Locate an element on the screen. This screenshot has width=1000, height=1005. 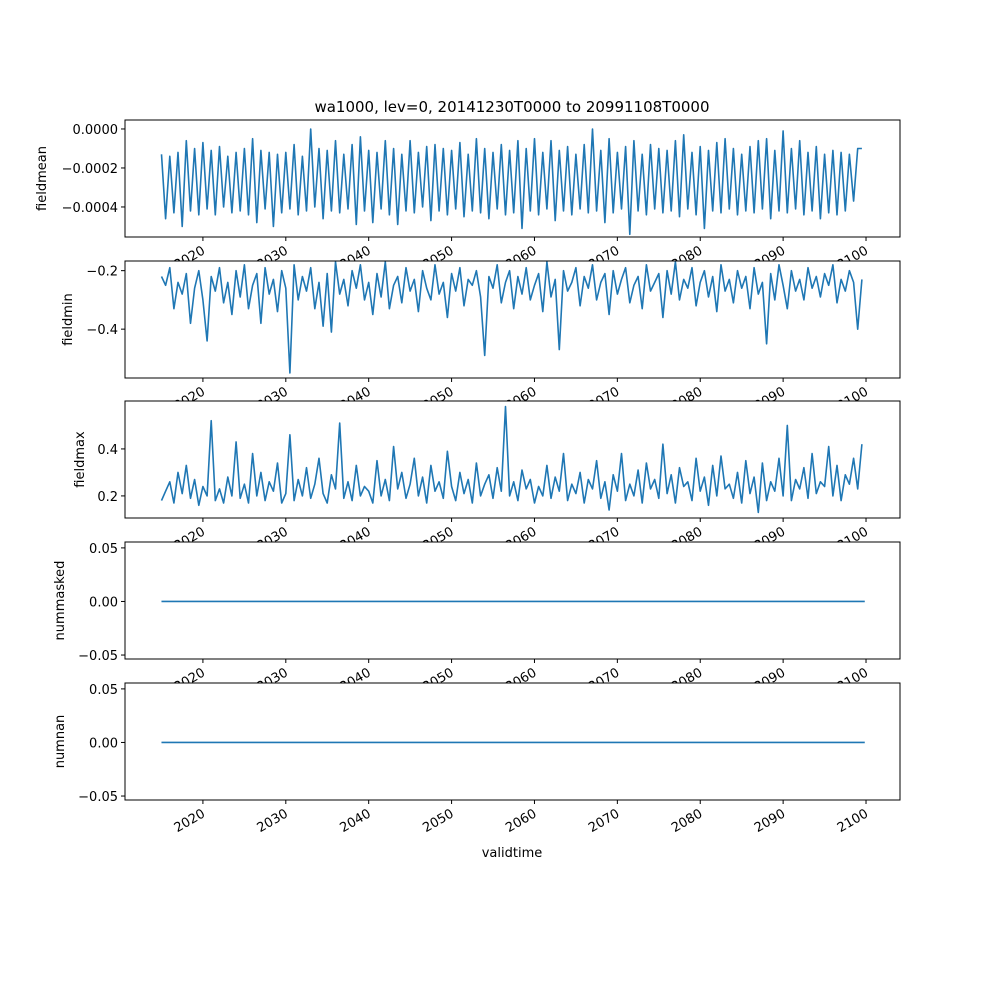
y-tick-label: −0.4 is located at coordinates (102, 330).